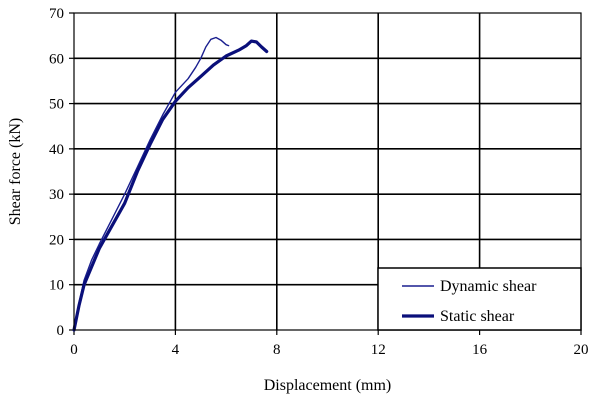 The height and width of the screenshot is (397, 592). What do you see at coordinates (61, 331) in the screenshot?
I see `y-tick-label: 0` at bounding box center [61, 331].